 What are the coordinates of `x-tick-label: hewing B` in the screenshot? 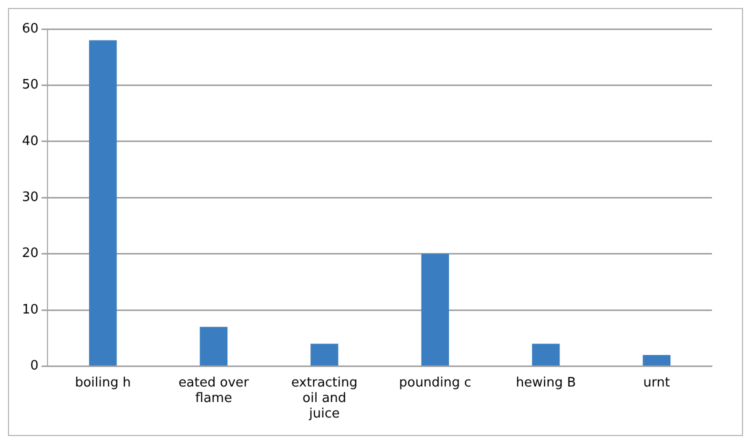 It's located at (546, 382).